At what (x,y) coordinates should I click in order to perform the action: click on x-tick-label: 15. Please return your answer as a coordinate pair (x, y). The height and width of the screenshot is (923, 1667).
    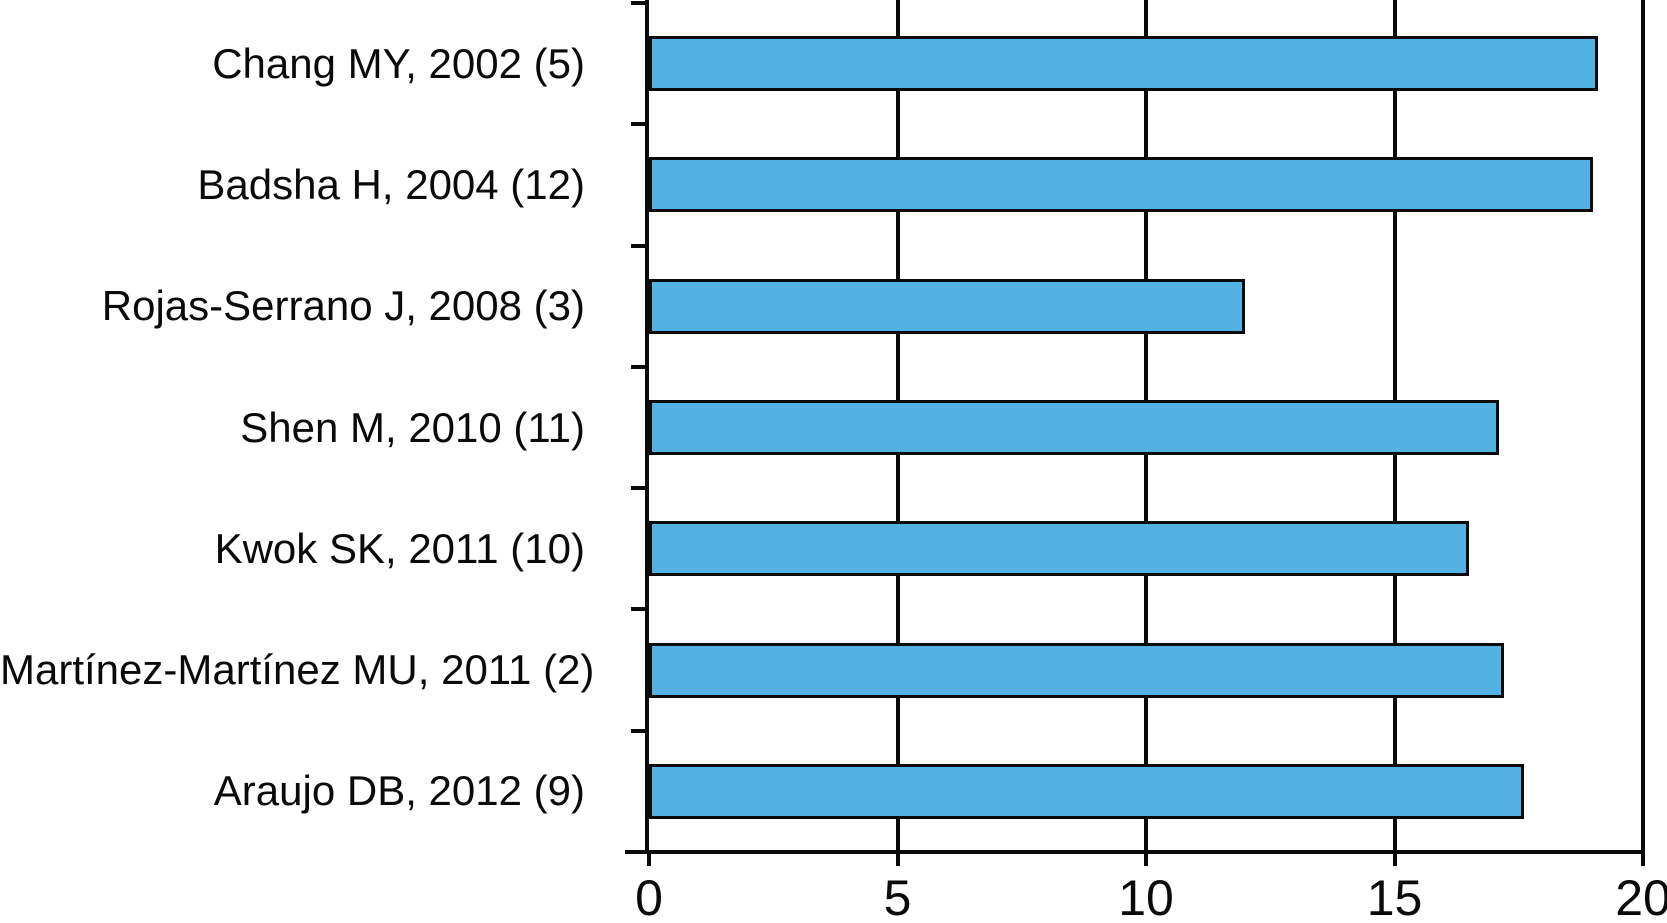
    Looking at the image, I should click on (1394, 896).